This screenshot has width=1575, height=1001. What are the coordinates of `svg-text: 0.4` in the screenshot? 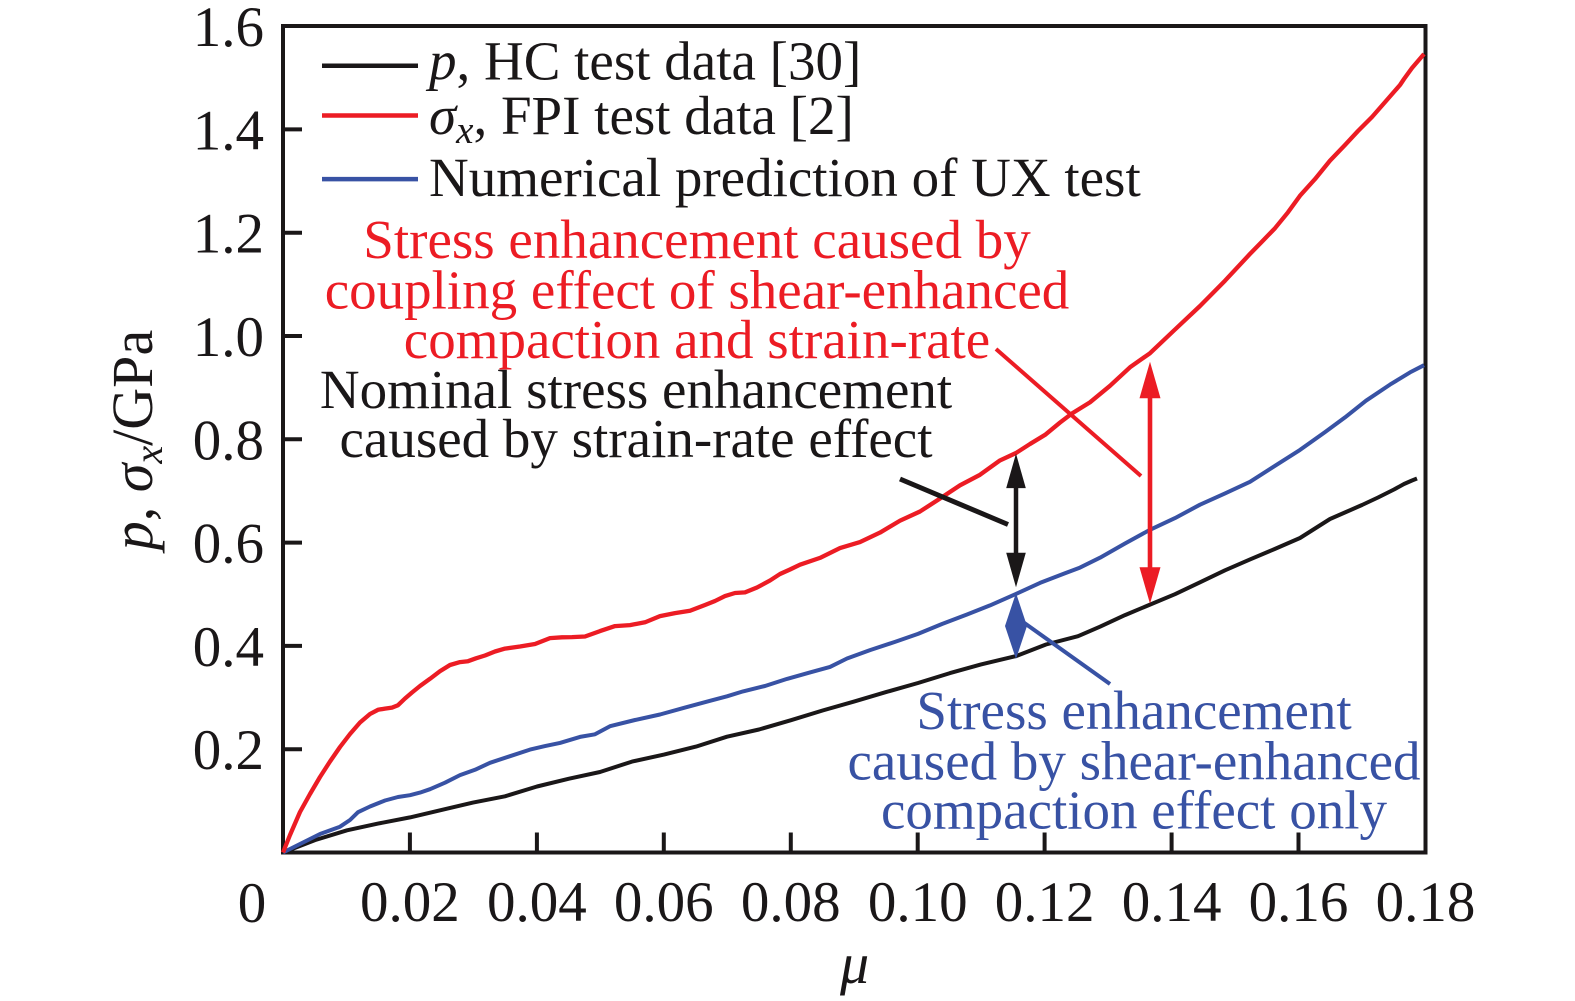 It's located at (228, 647).